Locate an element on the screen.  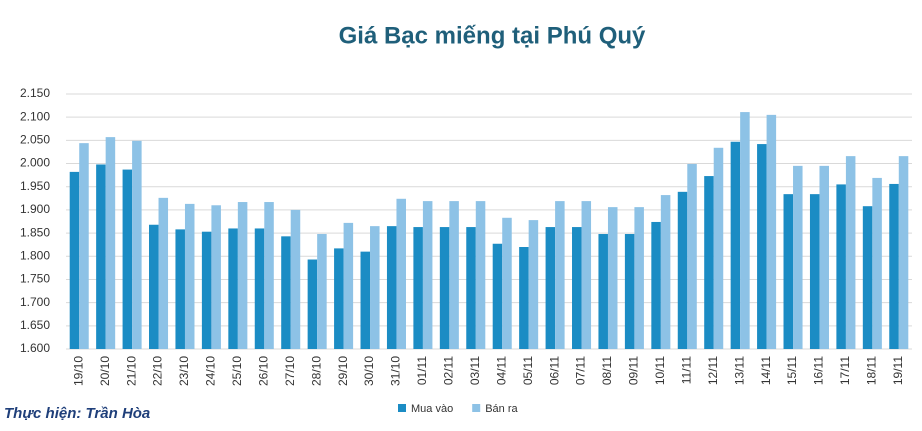
x-tick-label: 07/11 is located at coordinates (581, 370).